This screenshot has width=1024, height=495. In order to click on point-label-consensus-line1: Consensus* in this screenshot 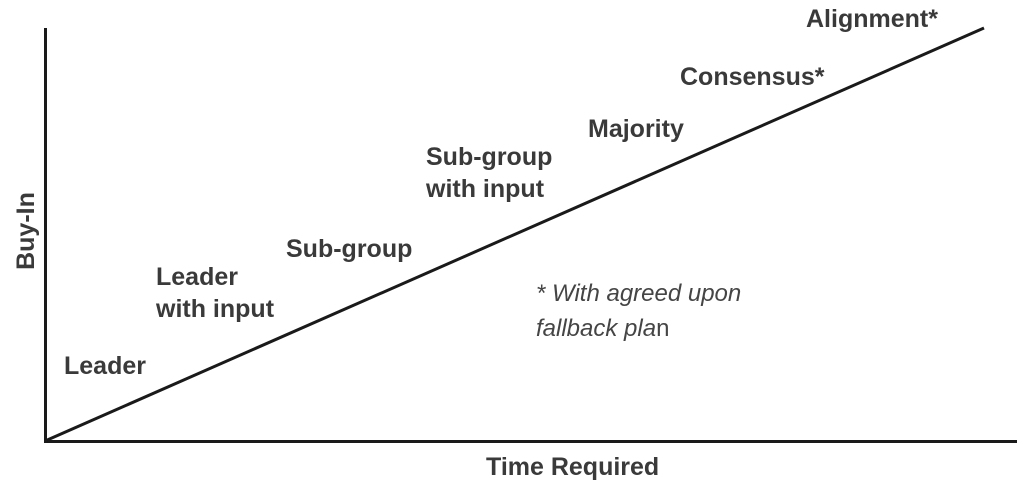, I will do `click(752, 77)`.